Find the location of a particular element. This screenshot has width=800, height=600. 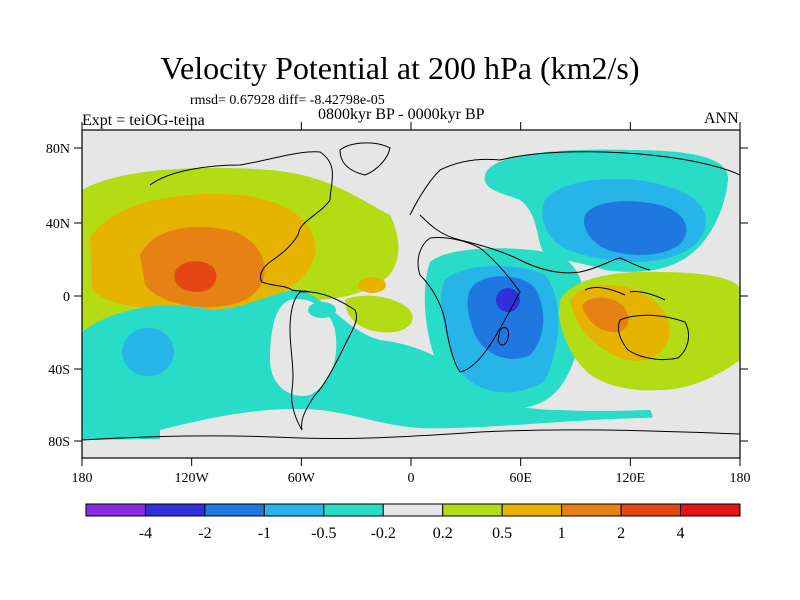

lon-tick-label: 120W is located at coordinates (192, 478).